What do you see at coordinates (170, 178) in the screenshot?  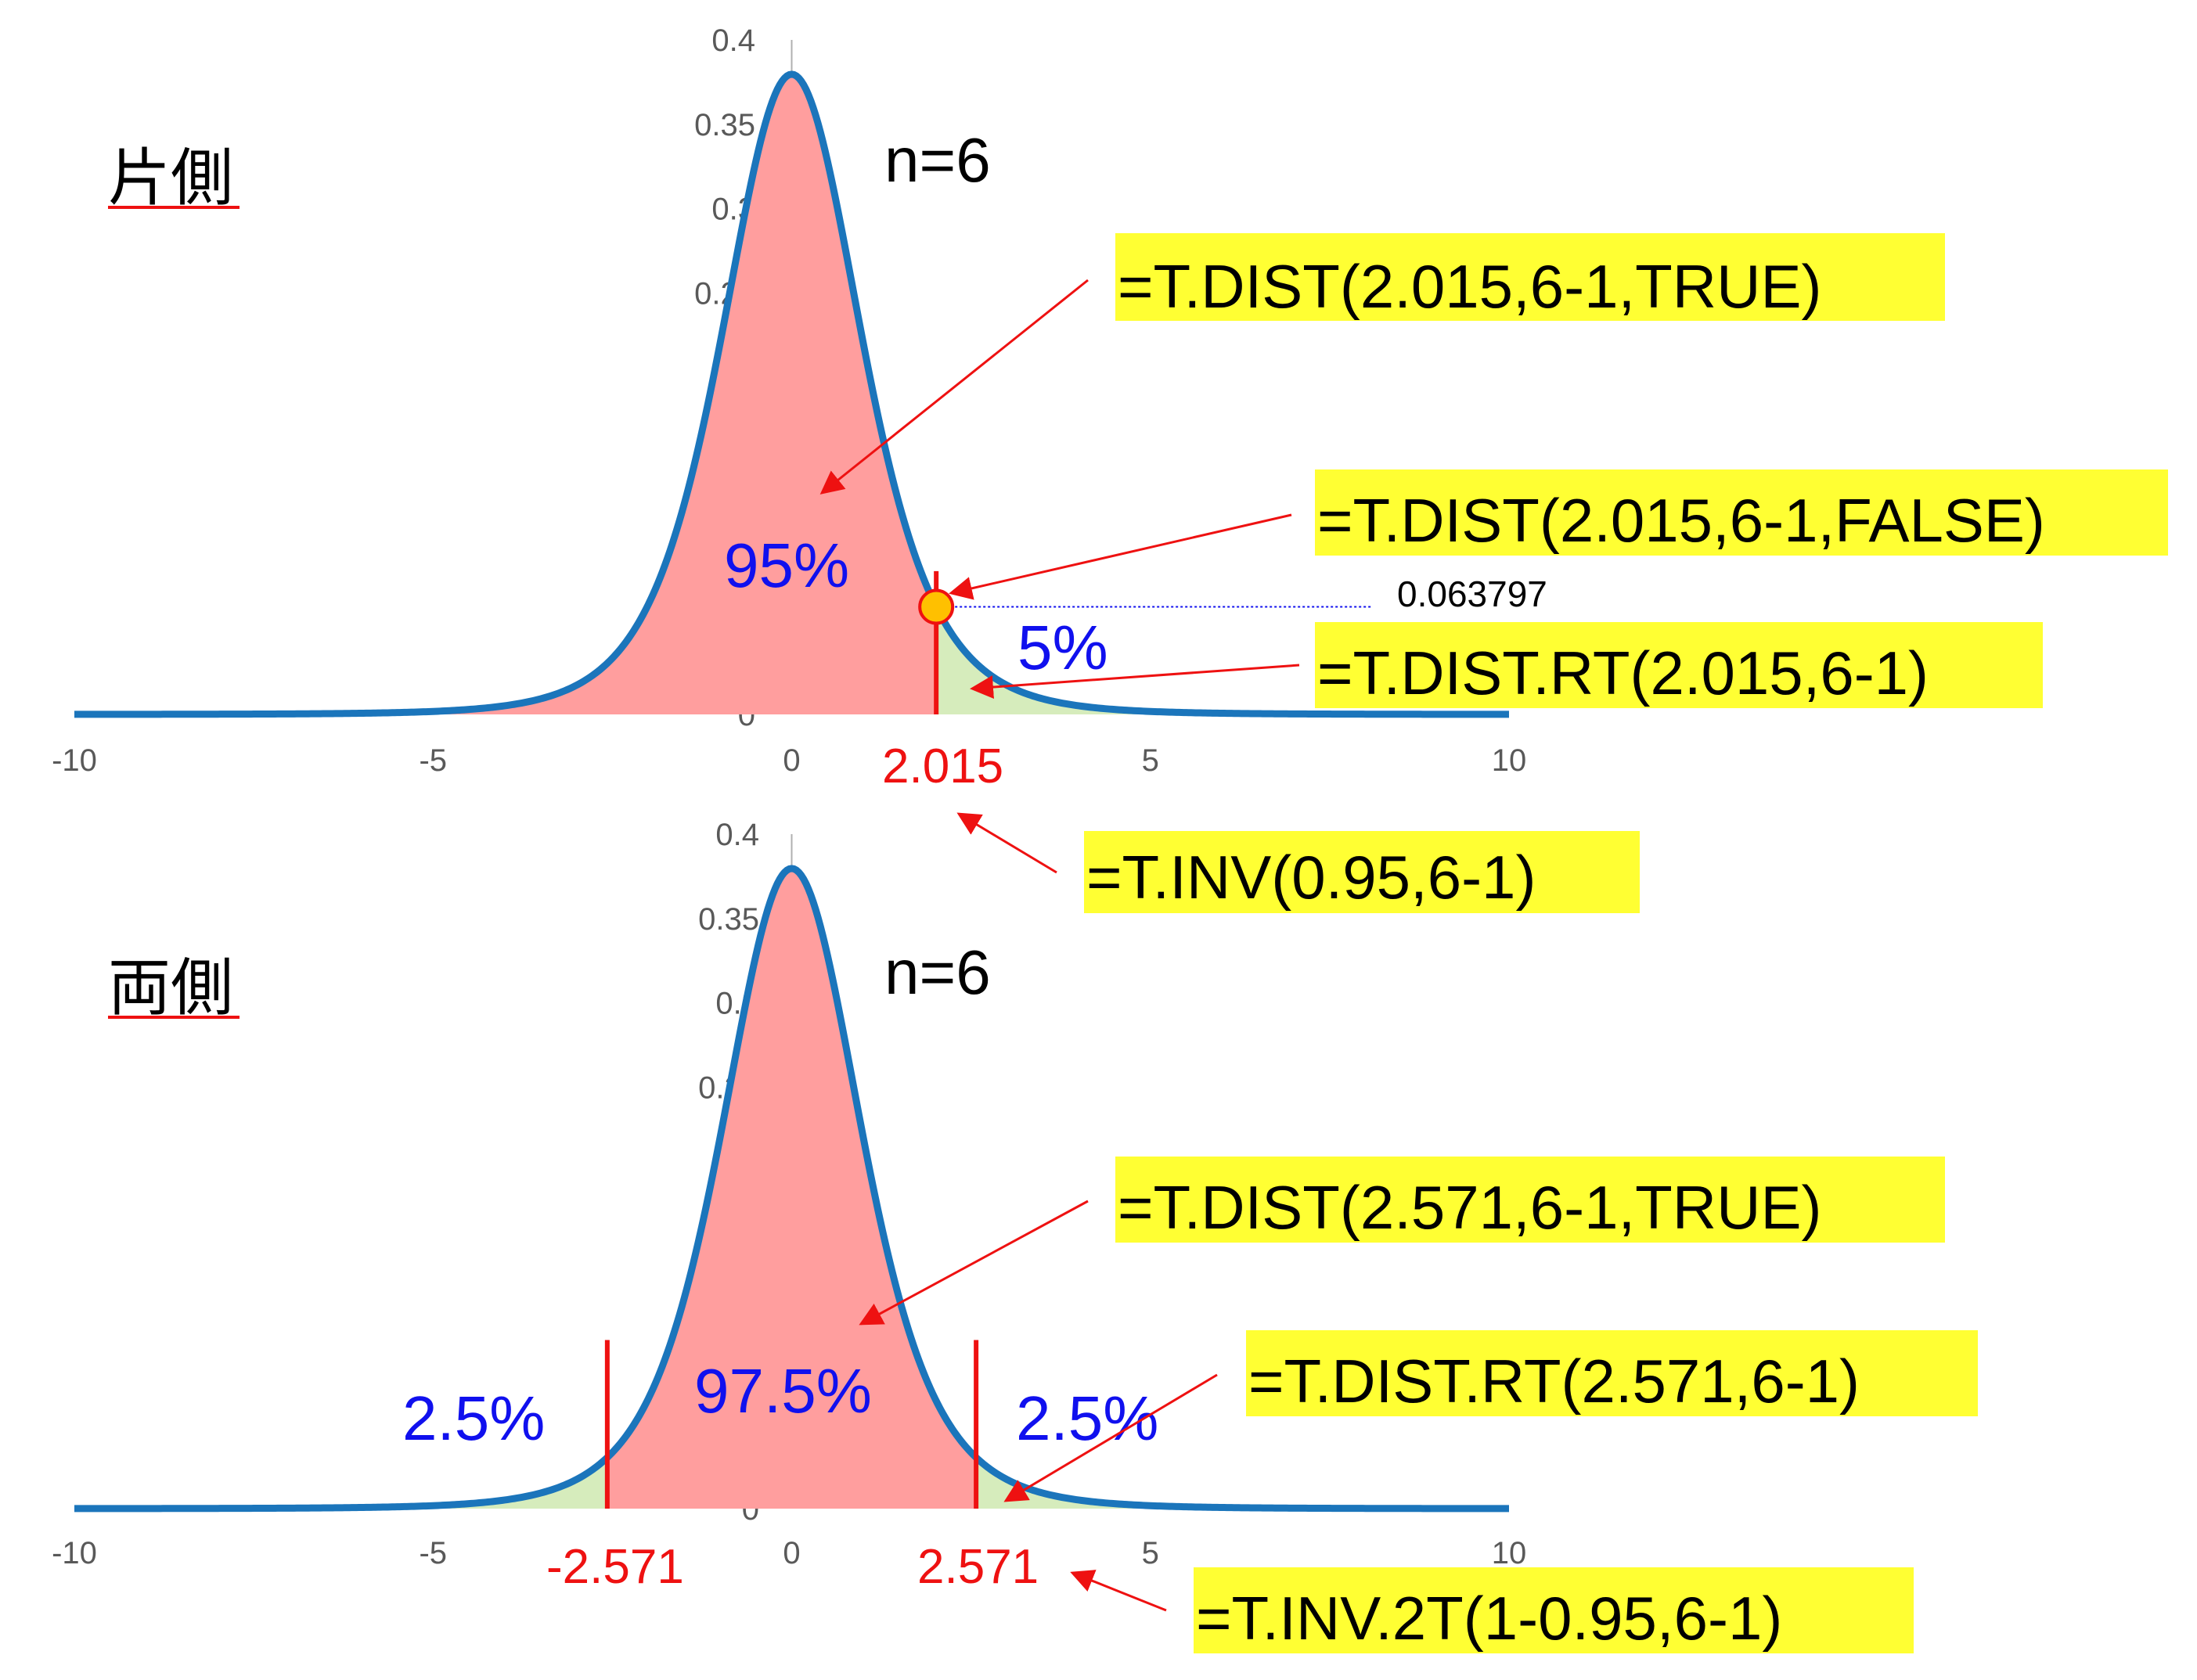 I see `one-tailed-title: 片側` at bounding box center [170, 178].